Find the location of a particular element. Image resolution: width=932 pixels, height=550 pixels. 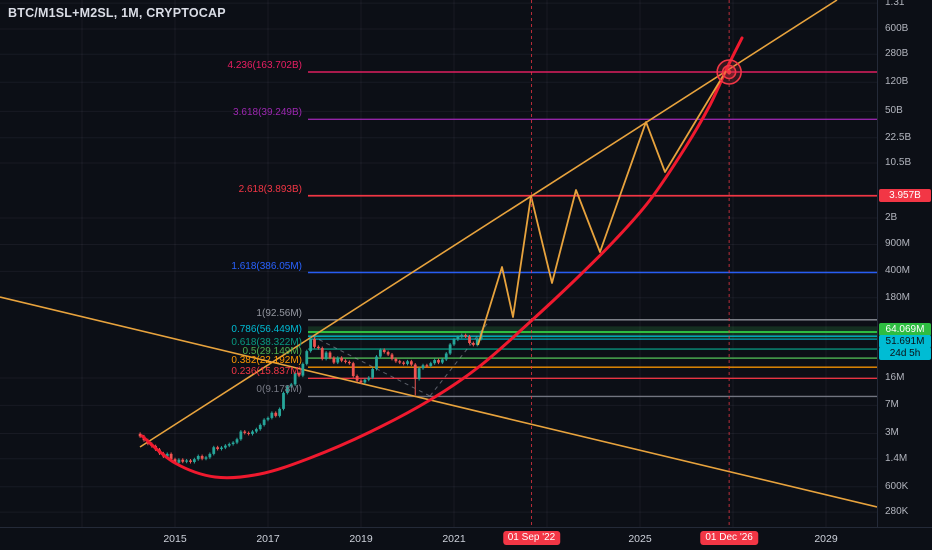

price-axis-label: 50B is located at coordinates (894, 111).